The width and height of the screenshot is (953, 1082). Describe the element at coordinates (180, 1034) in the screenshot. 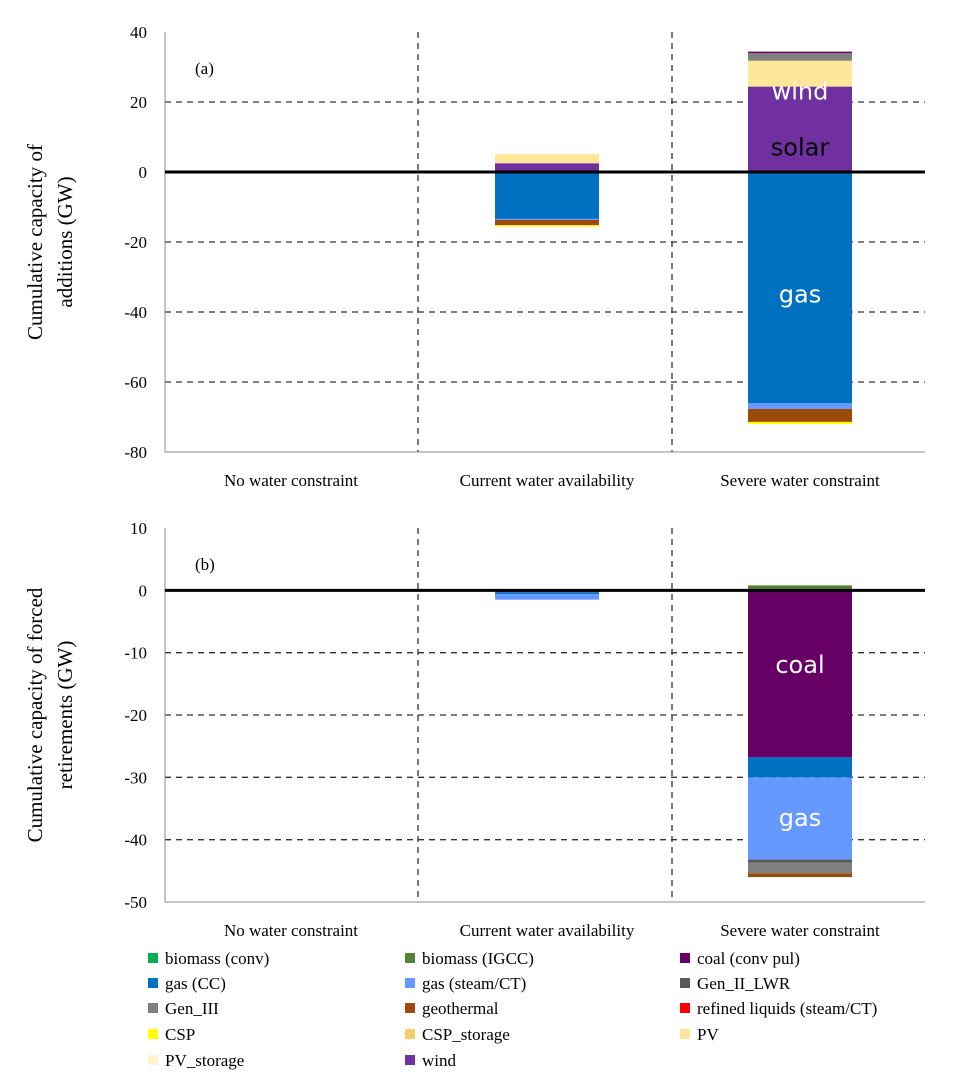

I see `legend-label: CSP` at that location.